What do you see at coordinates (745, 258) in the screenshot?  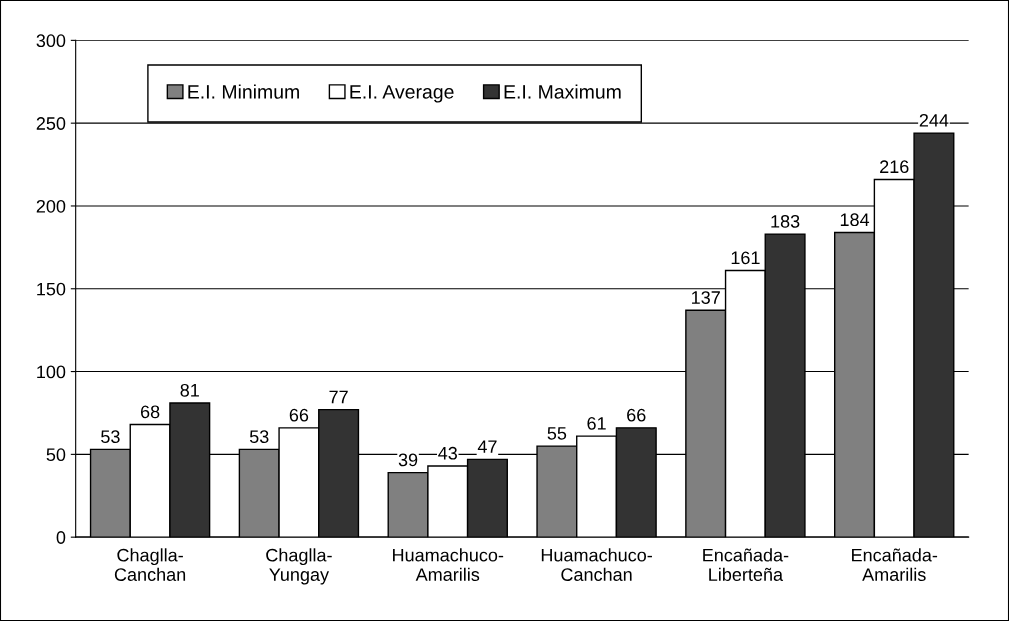 I see `data-label: 161` at bounding box center [745, 258].